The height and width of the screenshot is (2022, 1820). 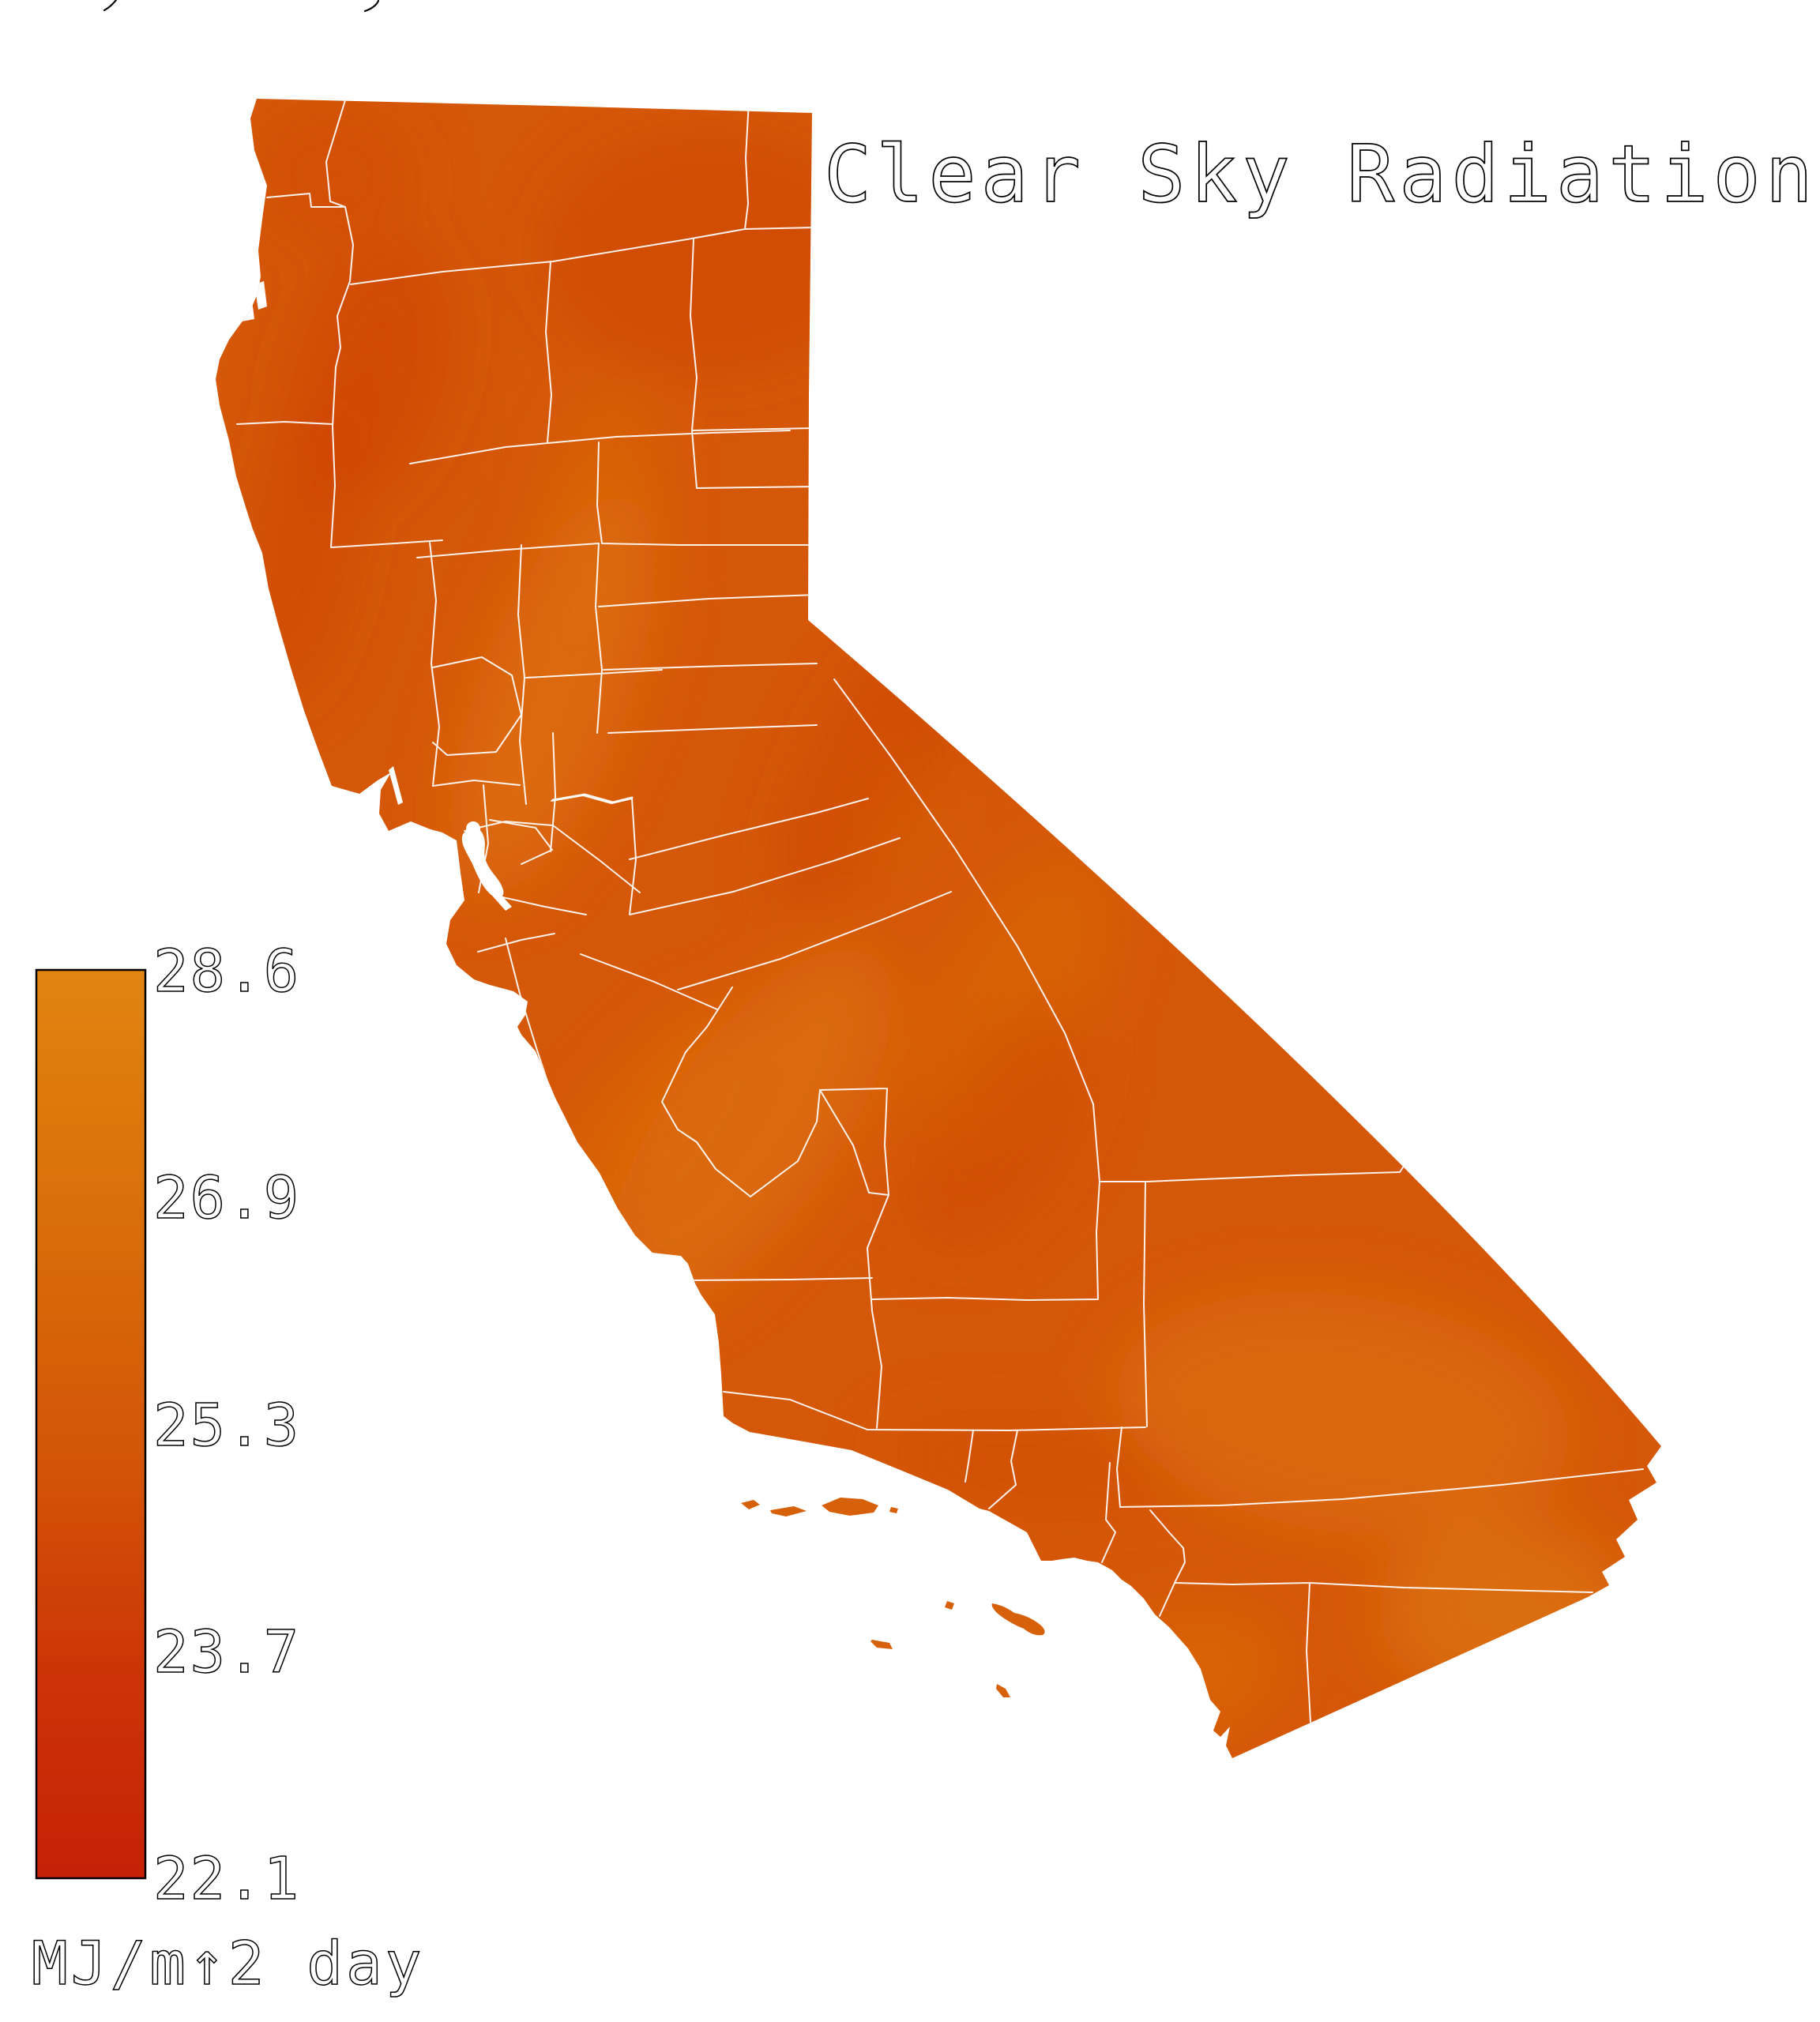 I want to click on figure-title: Clear Sky Radiation, so click(x=1321, y=174).